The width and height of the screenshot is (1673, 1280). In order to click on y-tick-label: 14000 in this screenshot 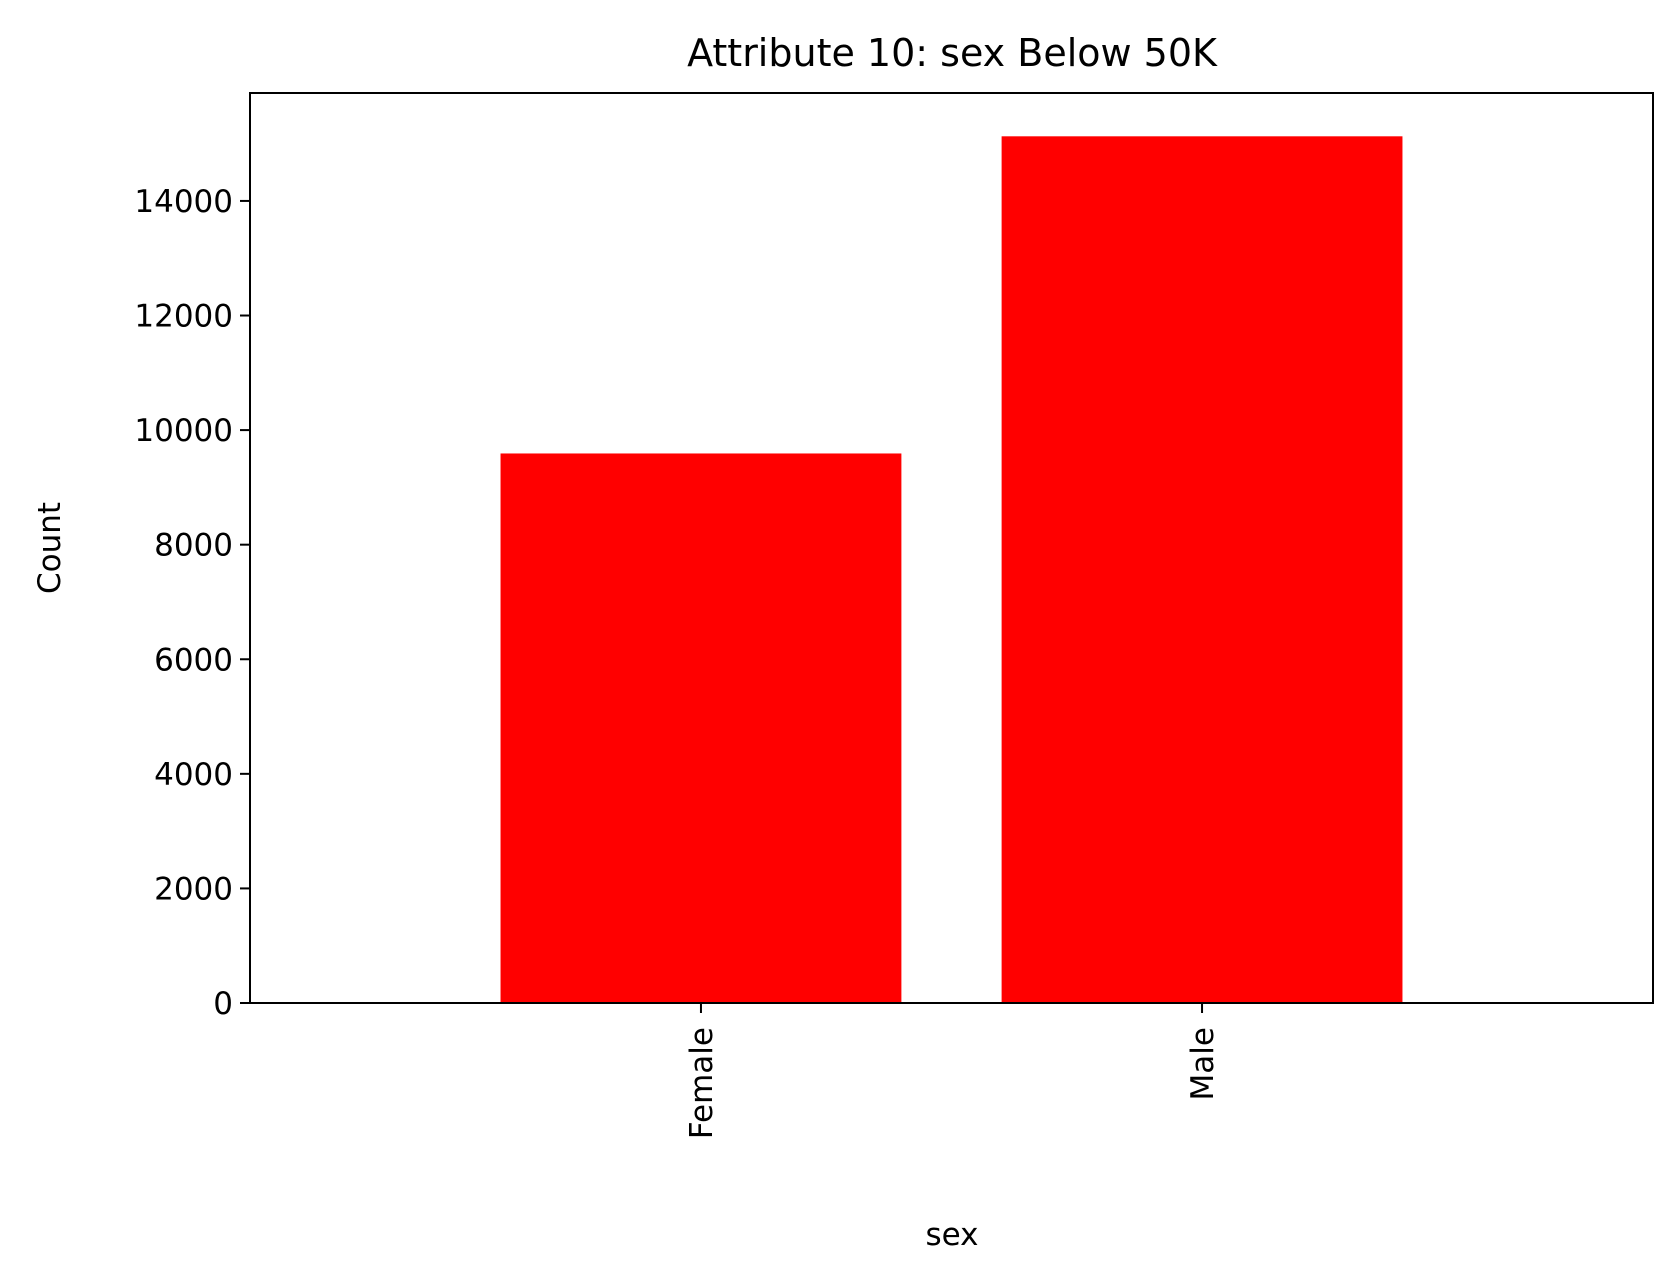, I will do `click(183, 202)`.